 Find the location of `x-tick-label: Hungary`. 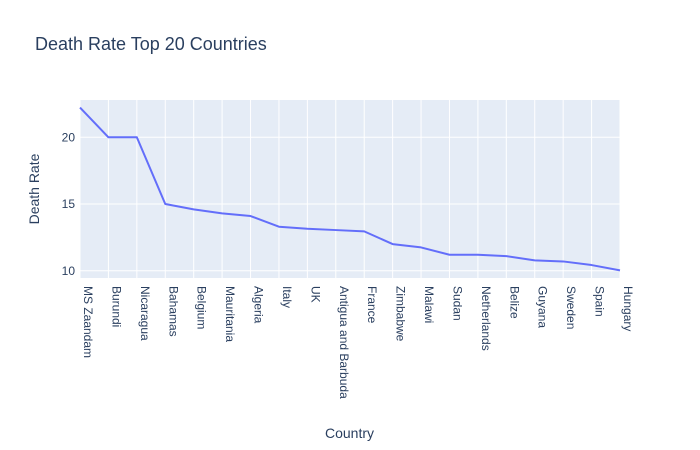

x-tick-label: Hungary is located at coordinates (628, 308).